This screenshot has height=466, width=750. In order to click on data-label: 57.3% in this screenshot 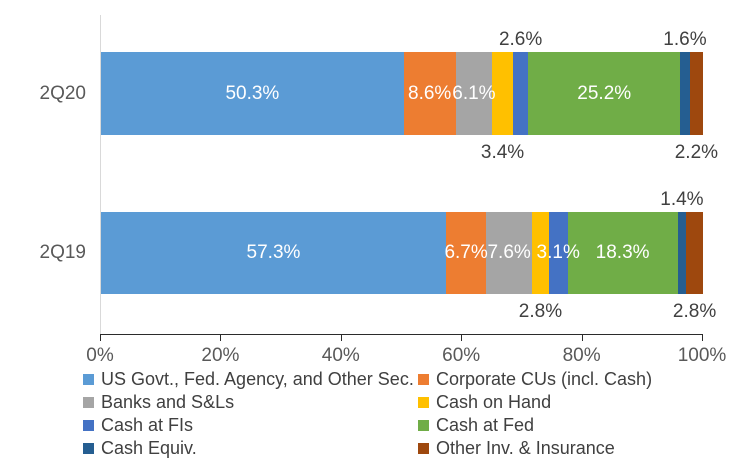, I will do `click(273, 252)`.